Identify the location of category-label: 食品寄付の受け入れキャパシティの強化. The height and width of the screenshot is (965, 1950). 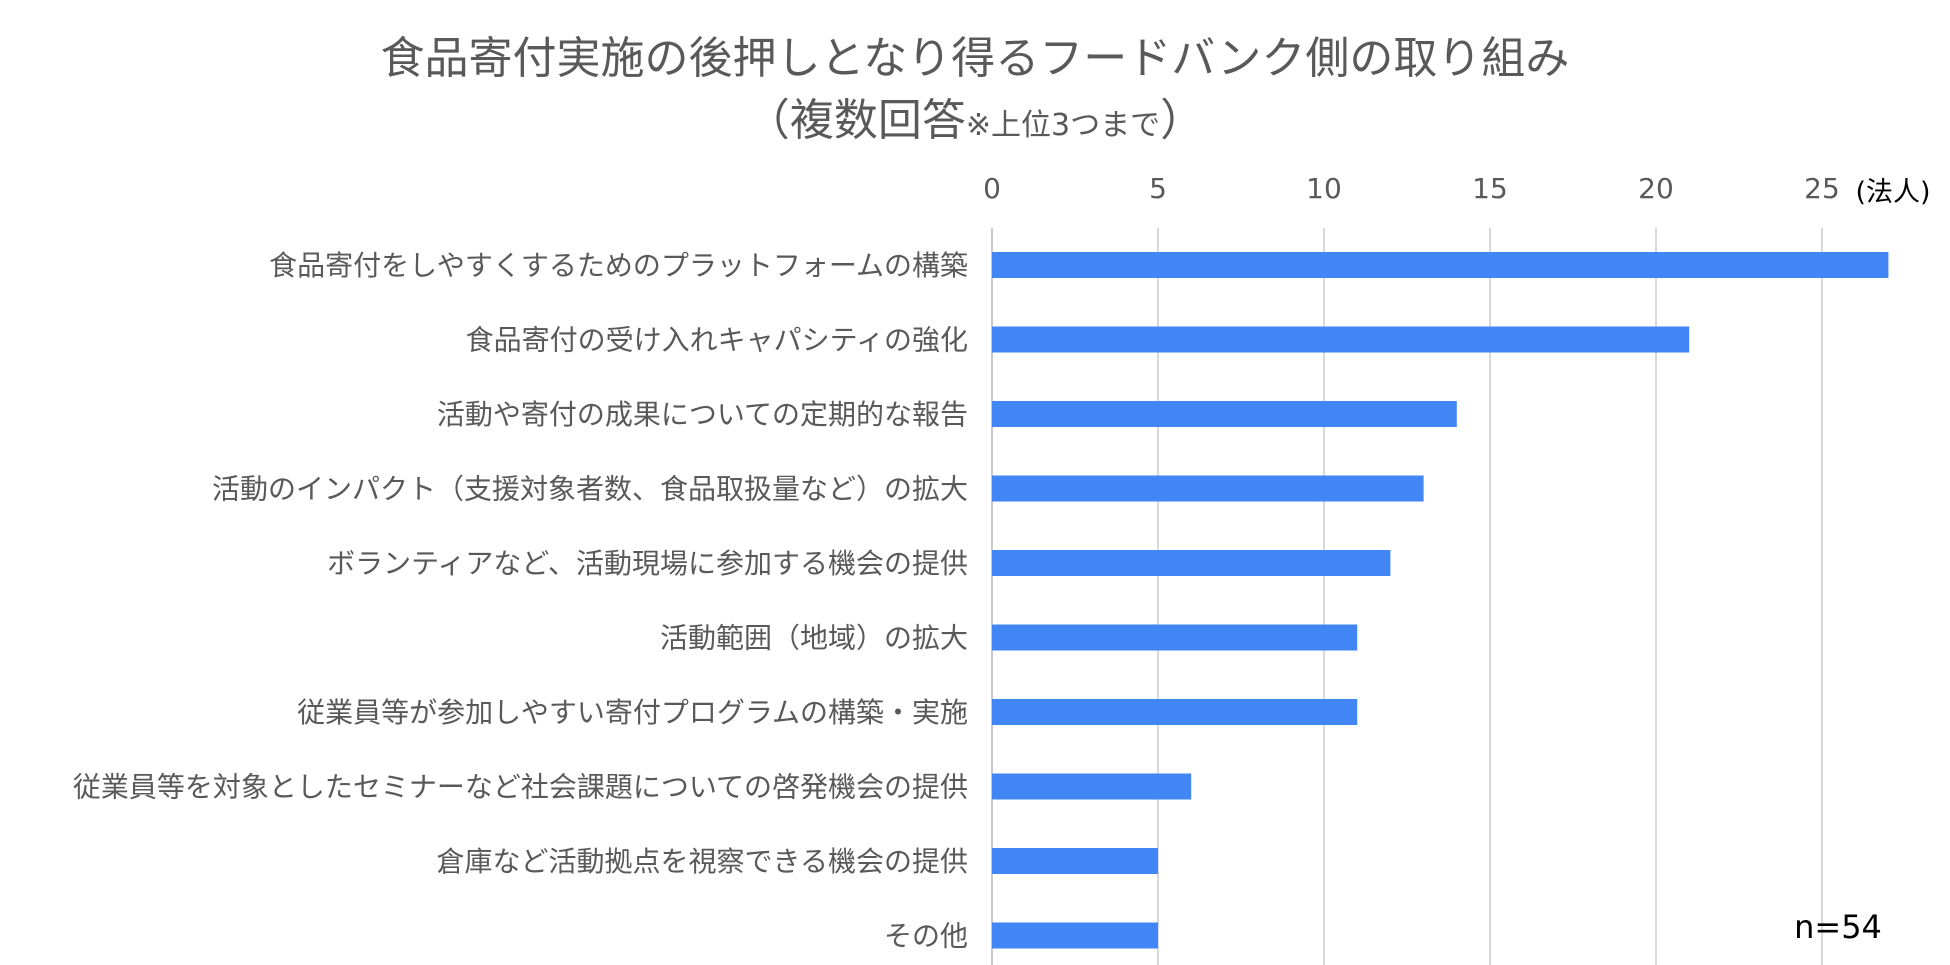
(717, 340).